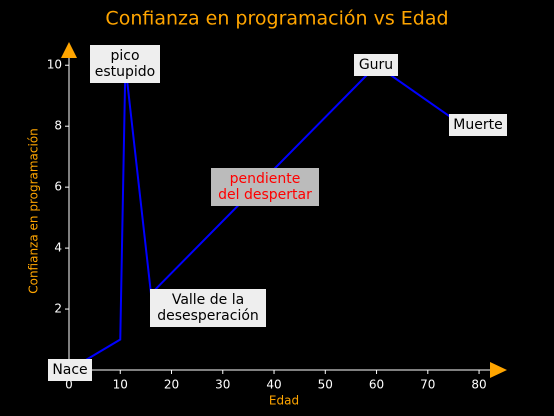  What do you see at coordinates (208, 316) in the screenshot?
I see `annotation-text: desesperación` at bounding box center [208, 316].